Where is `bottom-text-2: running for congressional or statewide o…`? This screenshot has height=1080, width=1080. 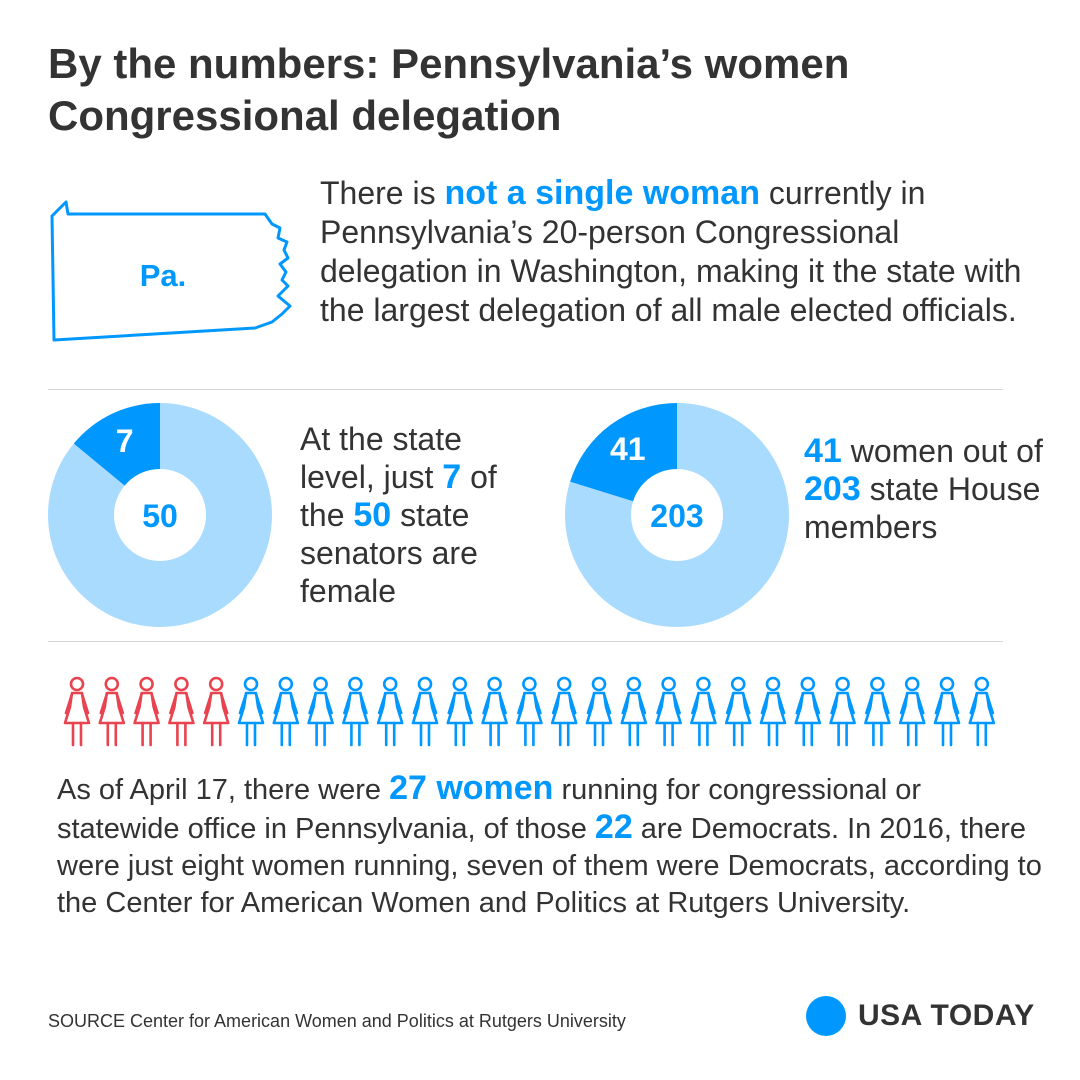
bottom-text-2: running for congressional or statewide o… is located at coordinates (489, 809).